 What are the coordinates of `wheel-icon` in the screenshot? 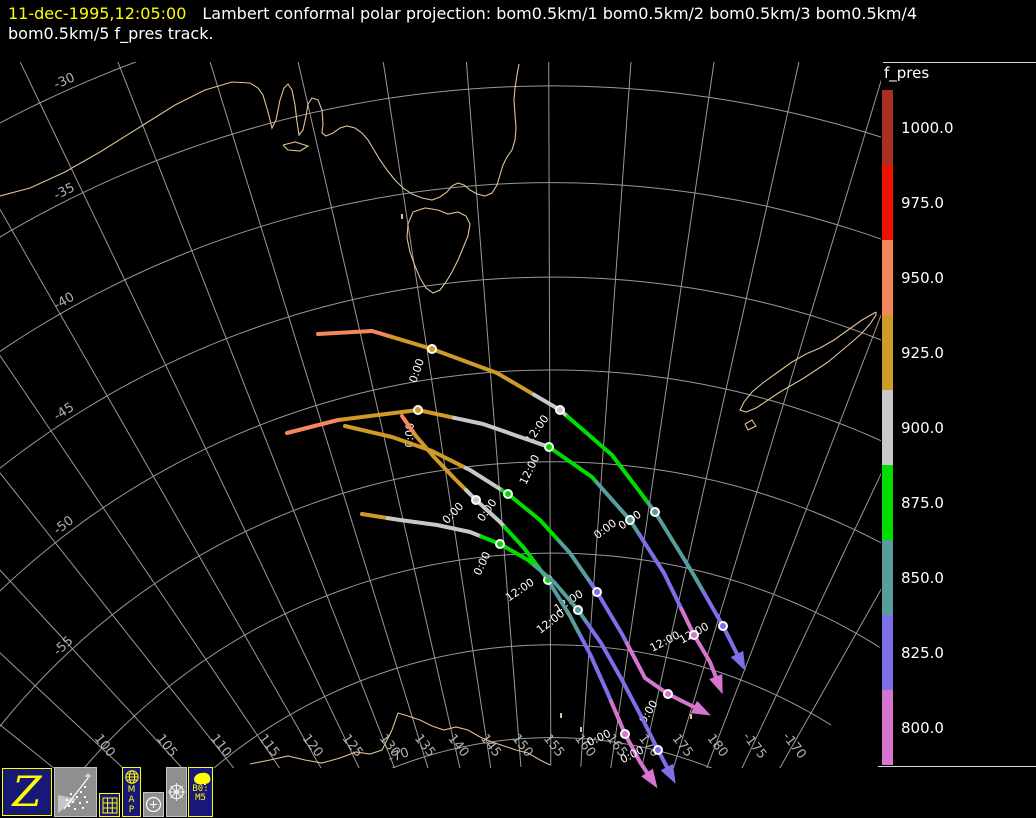 It's located at (176, 792).